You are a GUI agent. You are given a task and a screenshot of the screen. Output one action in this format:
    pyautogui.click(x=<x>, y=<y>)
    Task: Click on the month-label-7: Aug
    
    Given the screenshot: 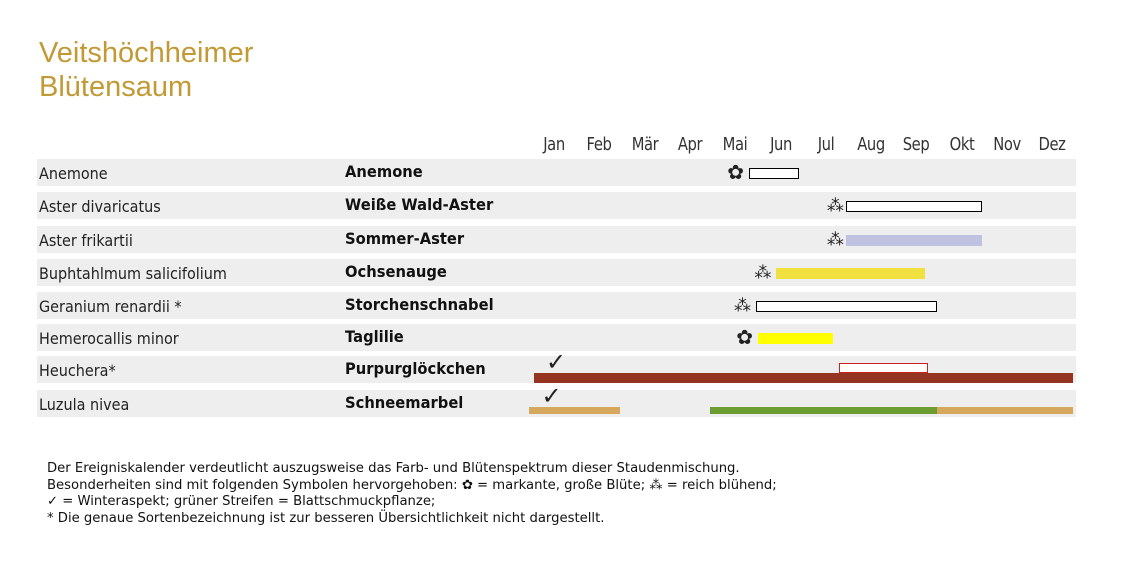 What is the action you would take?
    pyautogui.click(x=871, y=144)
    